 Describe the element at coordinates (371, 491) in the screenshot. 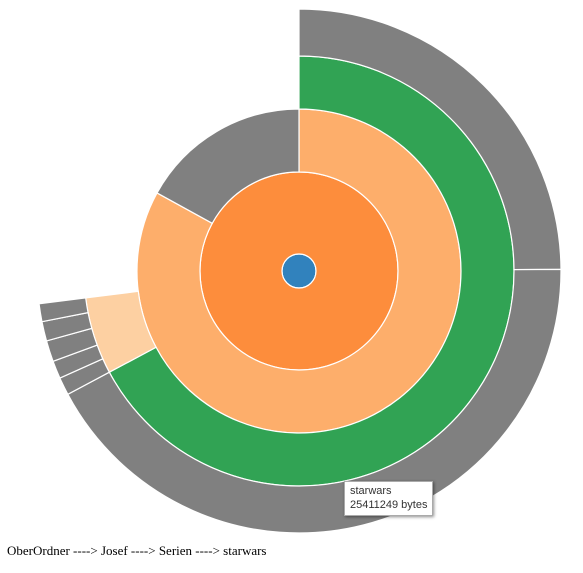

I see `tooltip-name: starwars` at that location.